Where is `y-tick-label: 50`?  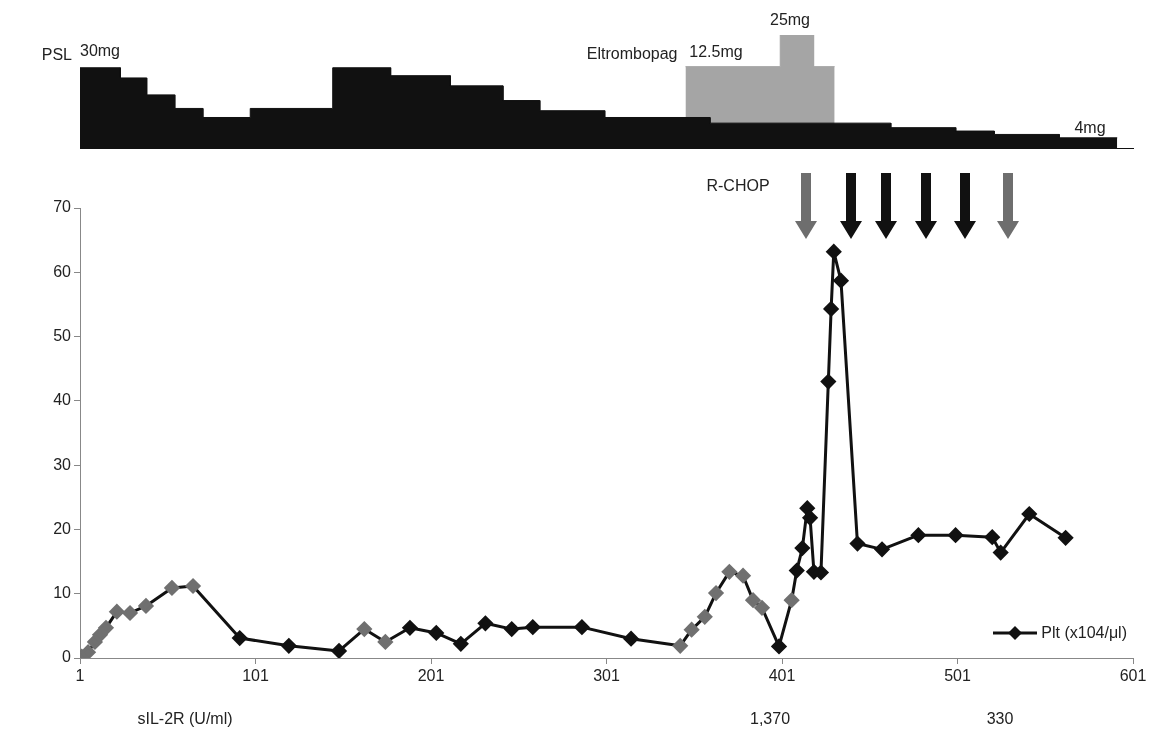
y-tick-label: 50 is located at coordinates (62, 335).